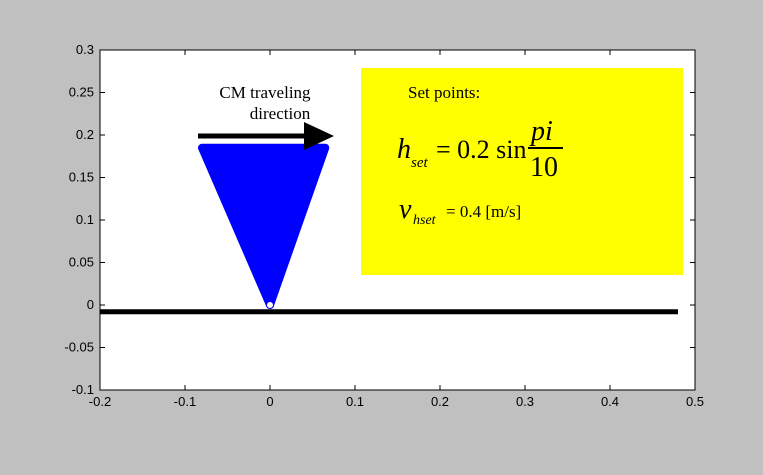  Describe the element at coordinates (264, 226) in the screenshot. I see `triangle-body` at that location.